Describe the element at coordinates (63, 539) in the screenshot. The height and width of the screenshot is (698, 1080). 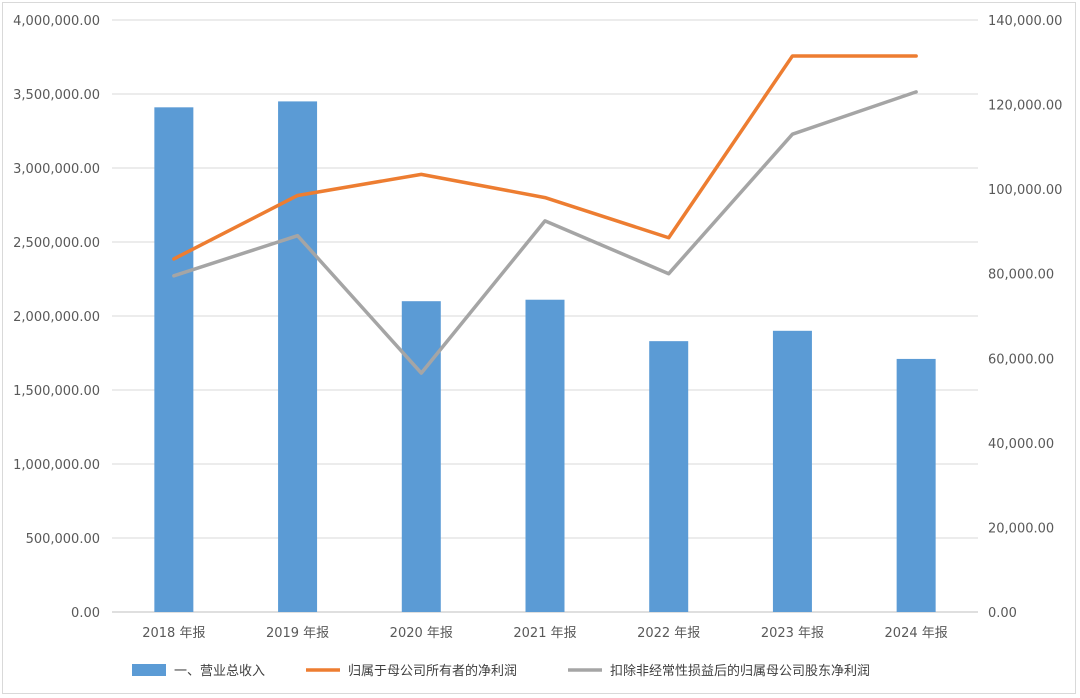
I see `left-axis-tick-label: 500,000.00` at that location.